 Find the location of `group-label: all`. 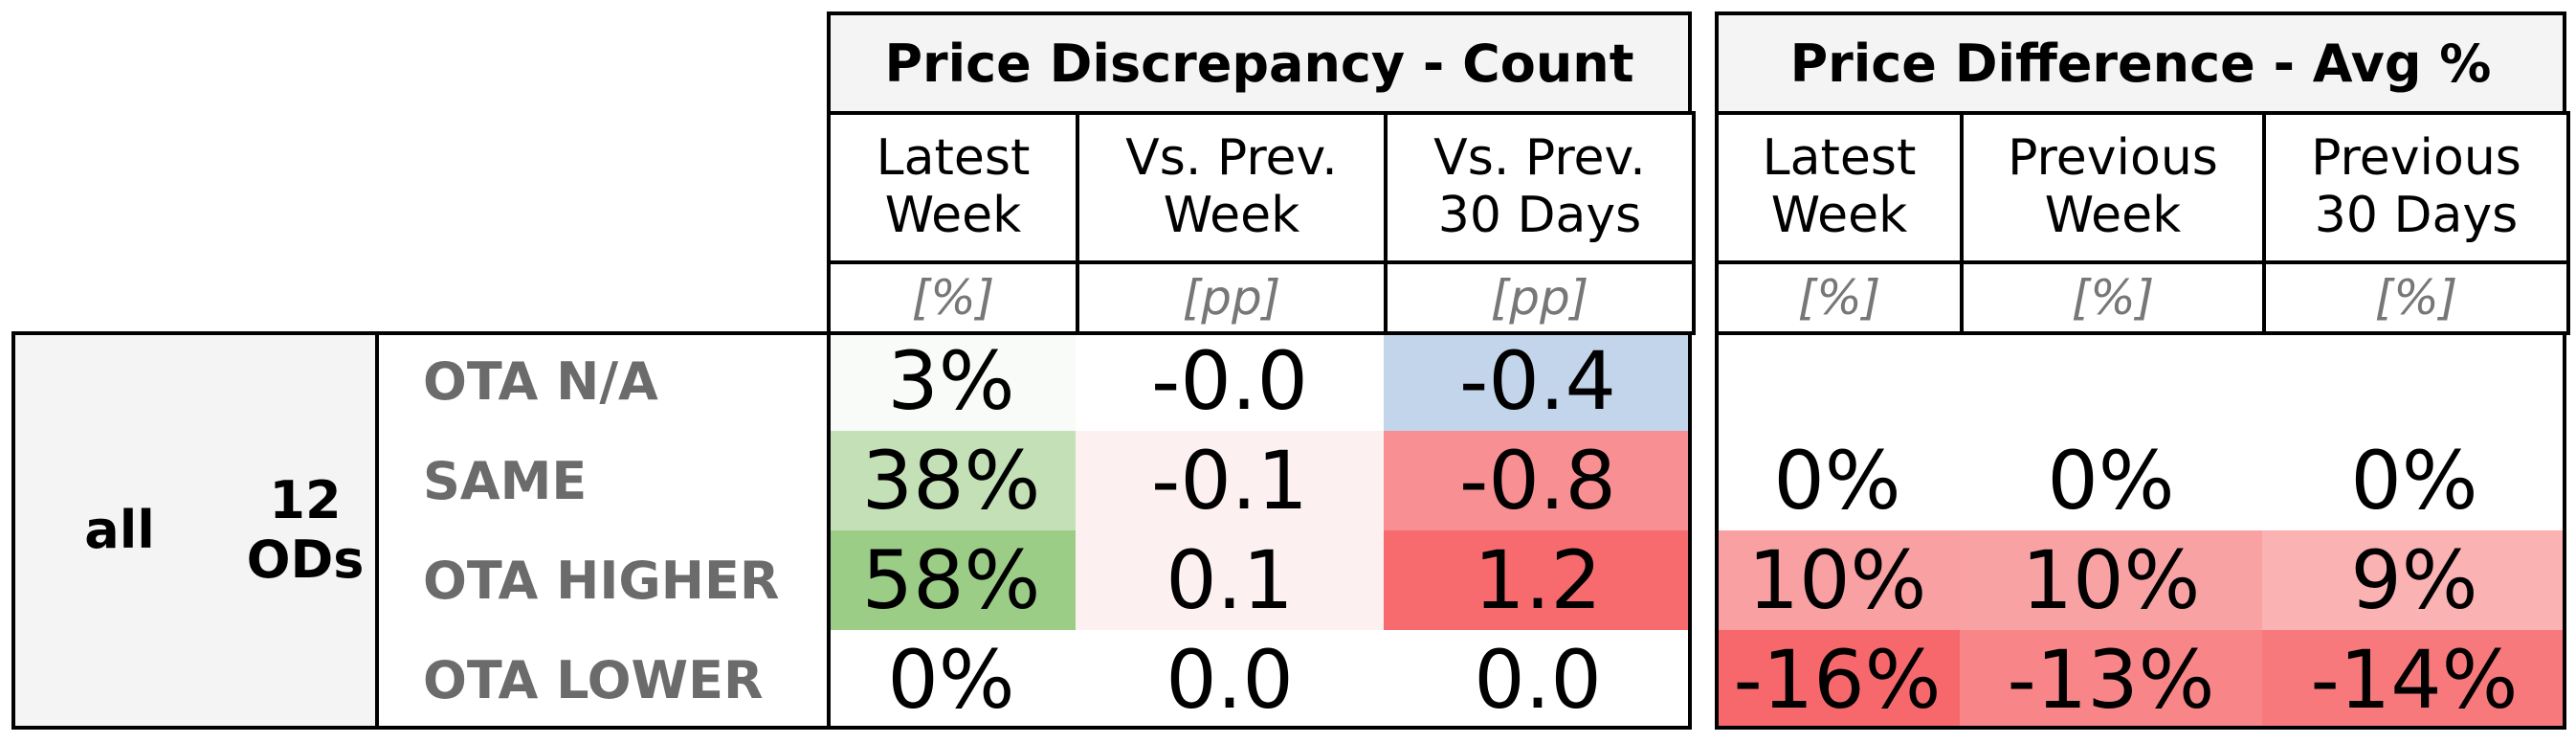

group-label: all is located at coordinates (119, 529).